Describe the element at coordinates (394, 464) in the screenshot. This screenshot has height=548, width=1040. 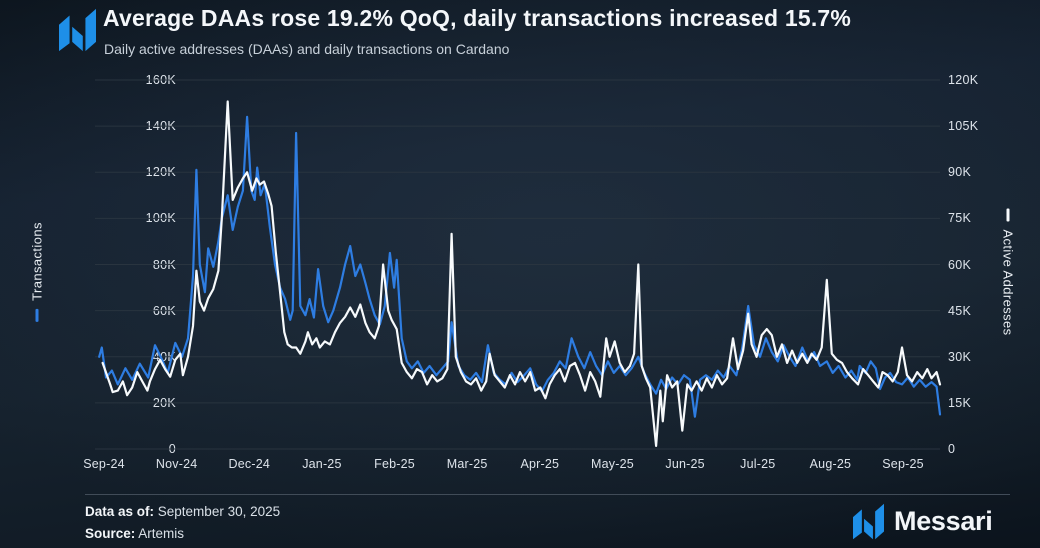
I see `x-axis-label: Feb-25` at that location.